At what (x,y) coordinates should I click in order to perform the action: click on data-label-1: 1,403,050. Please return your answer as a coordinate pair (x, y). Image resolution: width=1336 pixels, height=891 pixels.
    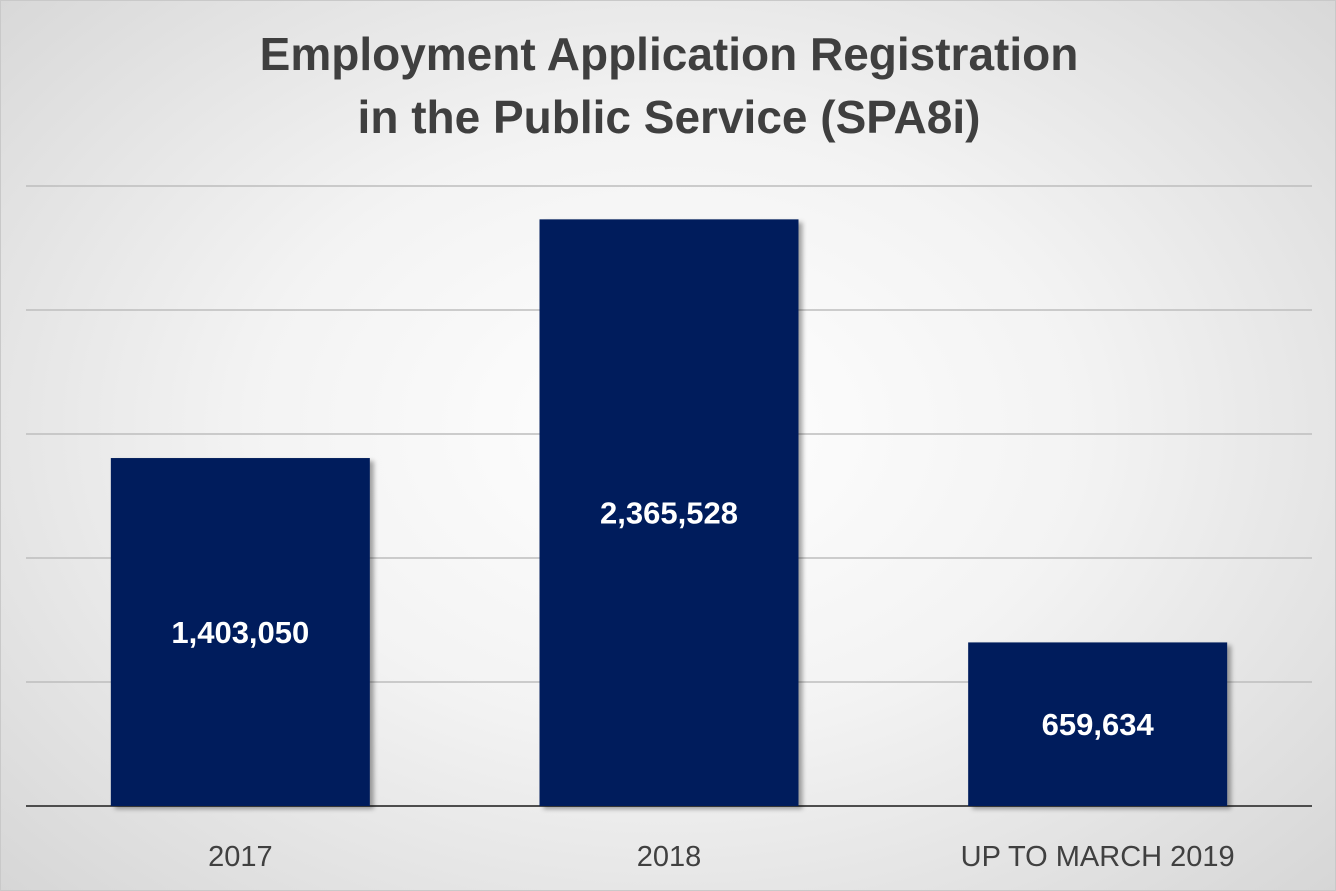
    Looking at the image, I should click on (240, 632).